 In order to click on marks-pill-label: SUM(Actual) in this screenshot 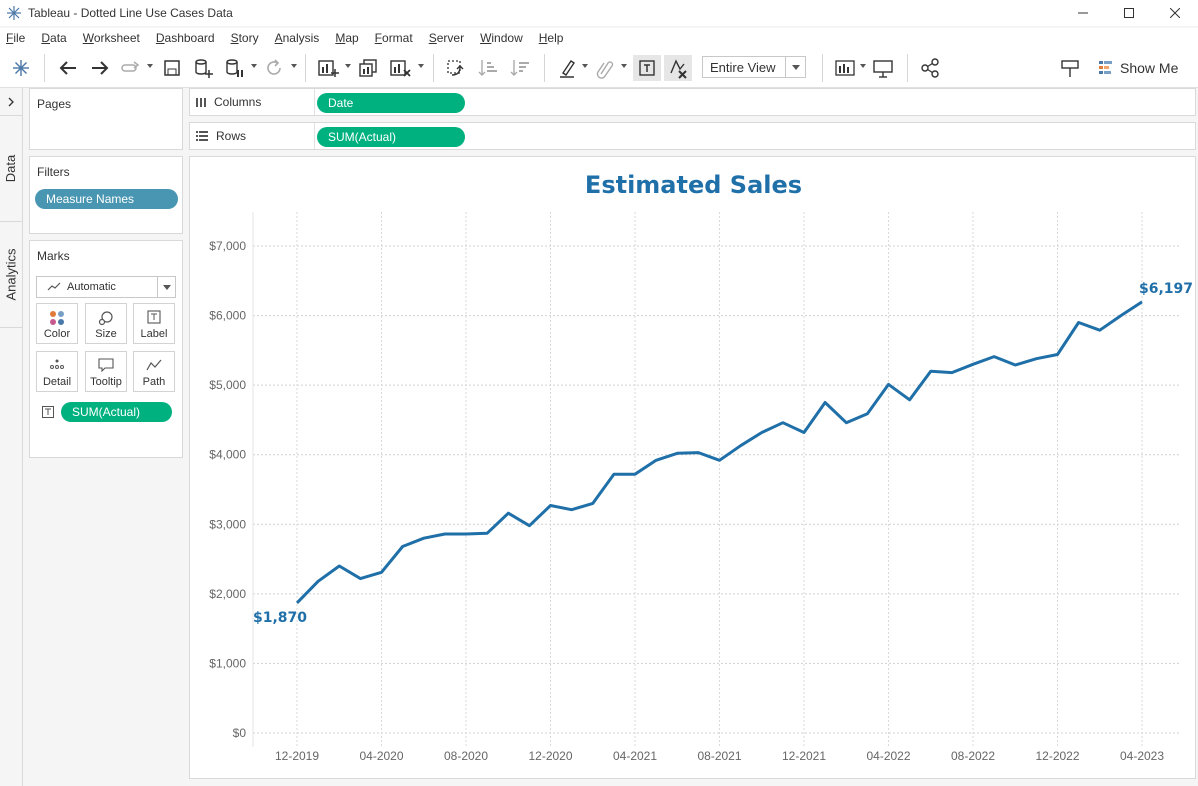, I will do `click(106, 412)`.